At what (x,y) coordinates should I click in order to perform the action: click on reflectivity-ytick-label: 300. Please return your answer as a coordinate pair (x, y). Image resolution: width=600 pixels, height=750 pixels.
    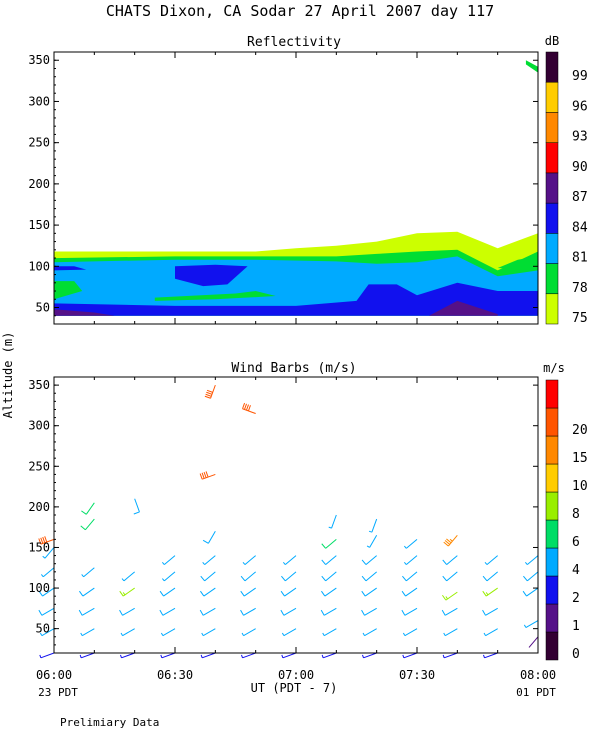
    Looking at the image, I should click on (39, 101).